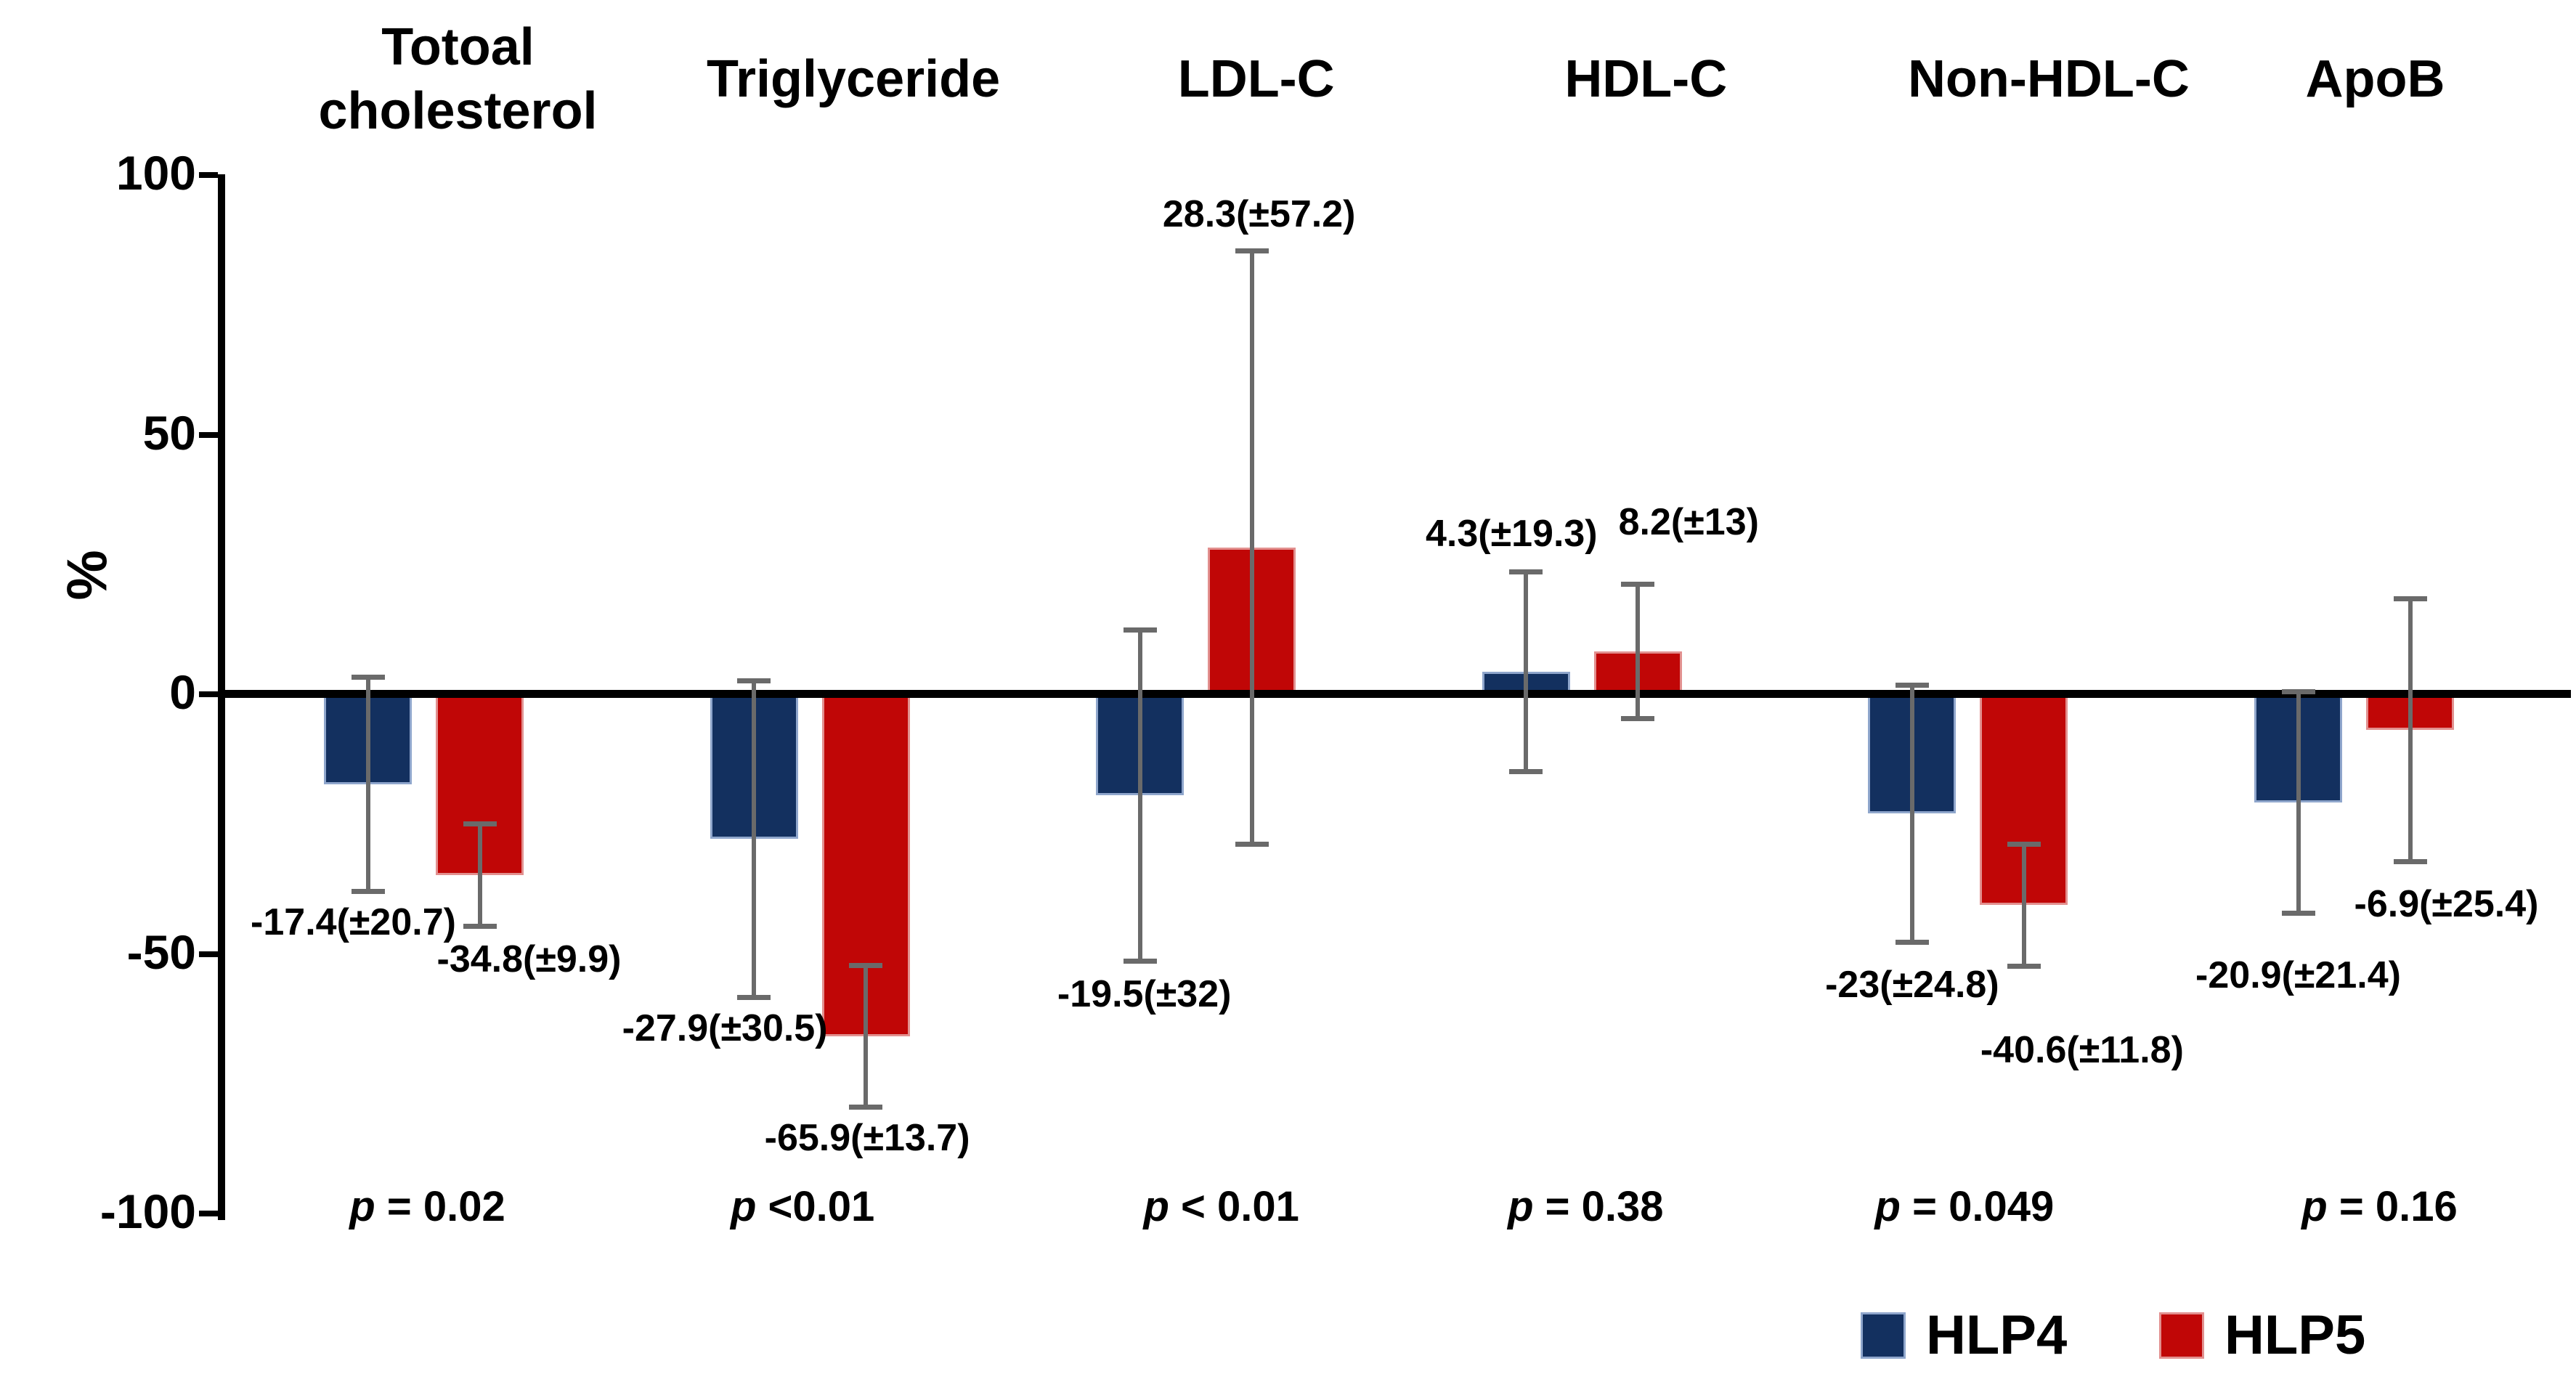 The height and width of the screenshot is (1382, 2576). I want to click on error-cap-top-hlp5-totoal-cholesterol, so click(480, 824).